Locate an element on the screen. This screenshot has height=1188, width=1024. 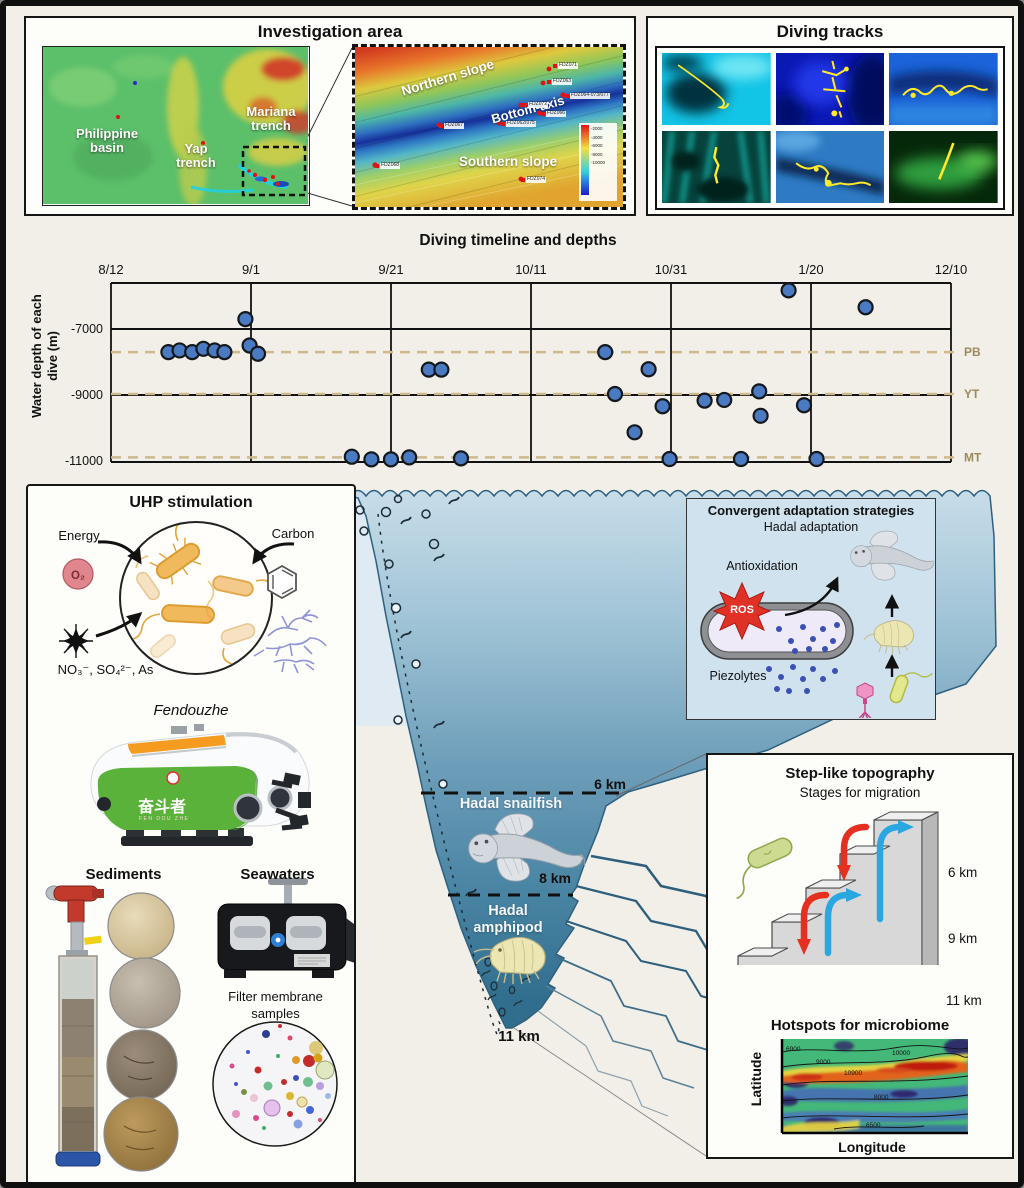
callout-line-top is located at coordinates (661, 775).